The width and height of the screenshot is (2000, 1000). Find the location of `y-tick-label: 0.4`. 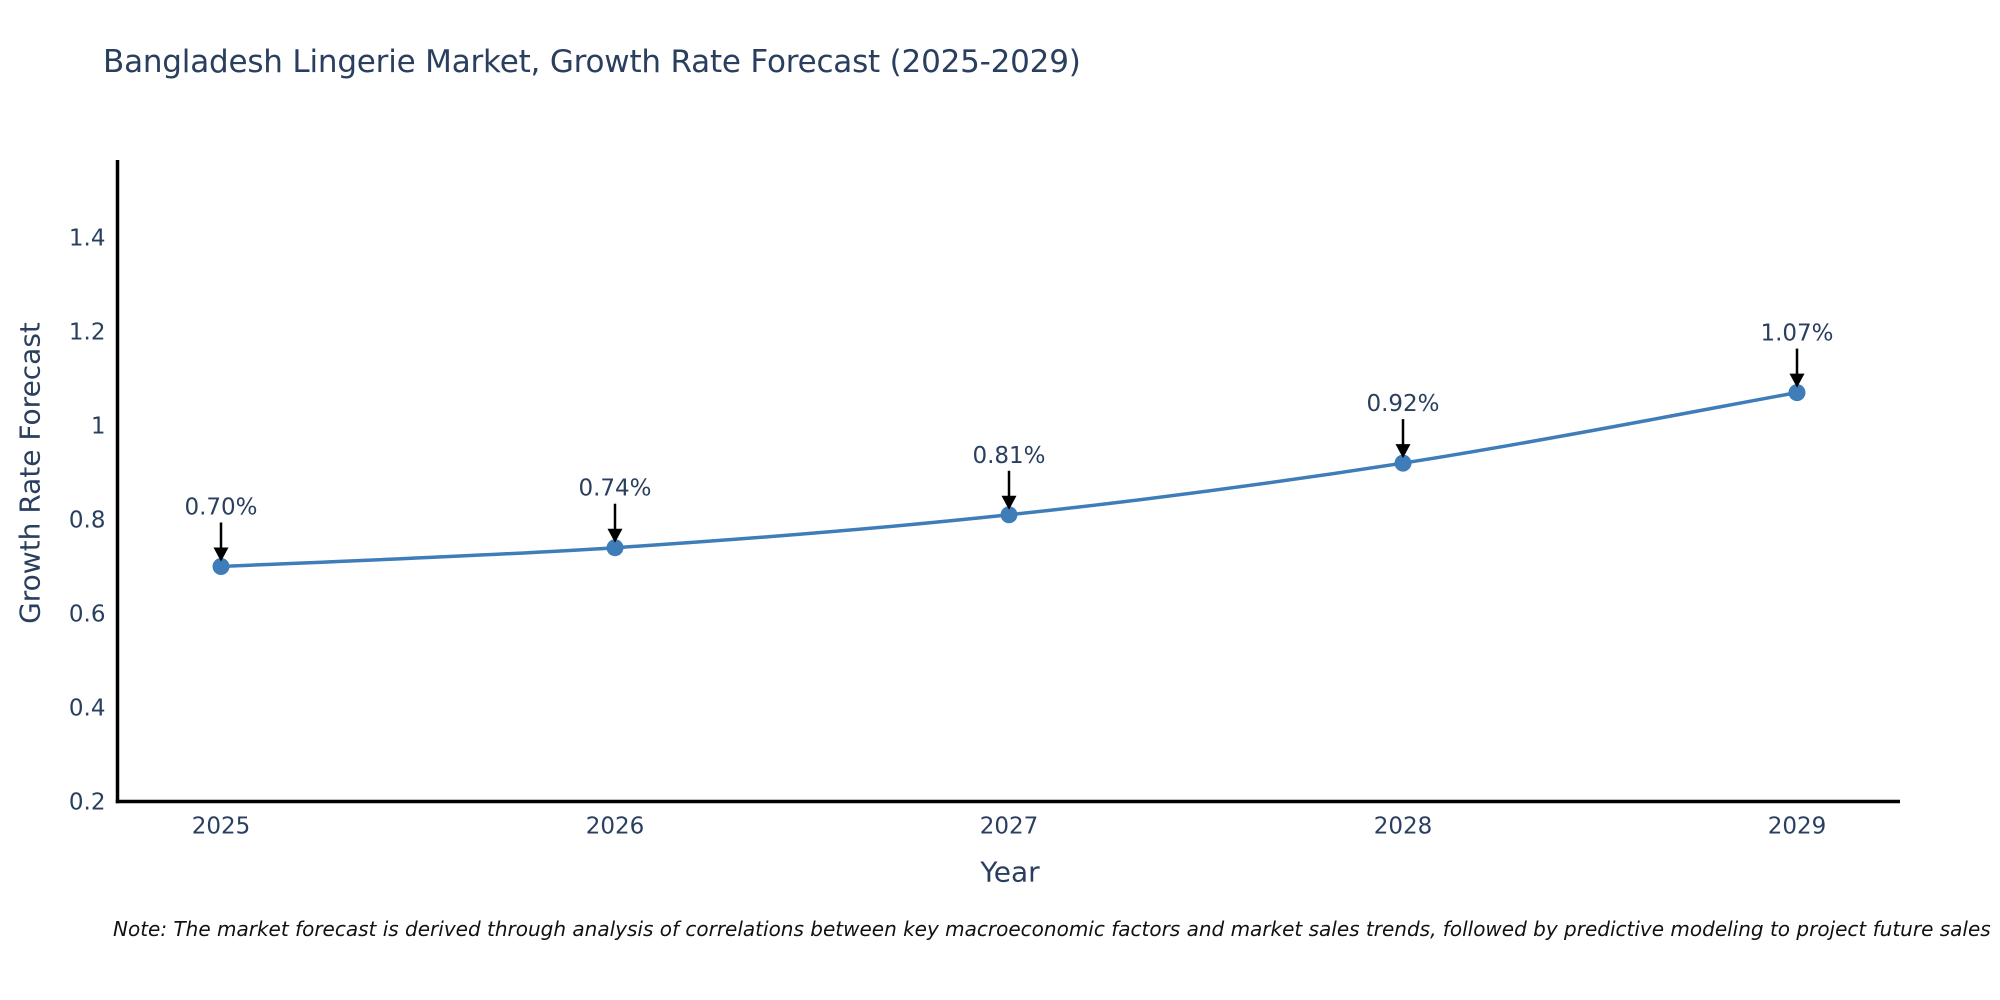

y-tick-label: 0.4 is located at coordinates (87, 709).